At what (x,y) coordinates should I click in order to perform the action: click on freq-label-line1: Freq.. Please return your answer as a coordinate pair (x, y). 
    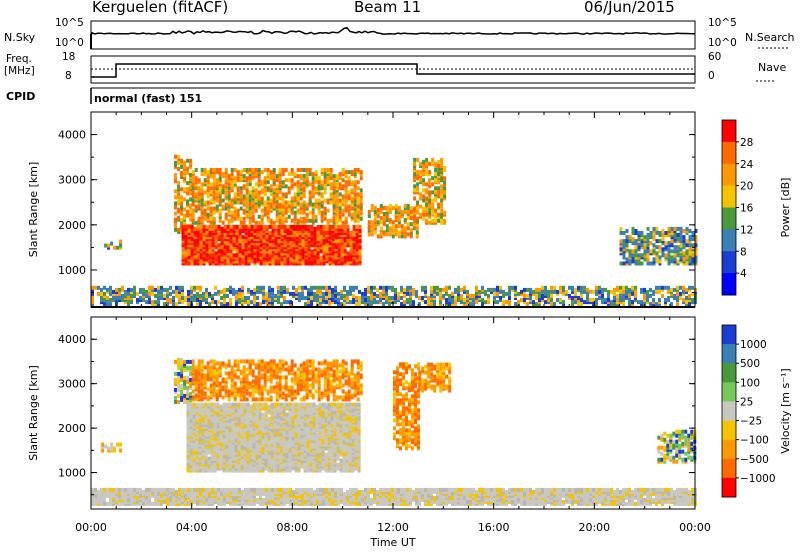
    Looking at the image, I should click on (19, 59).